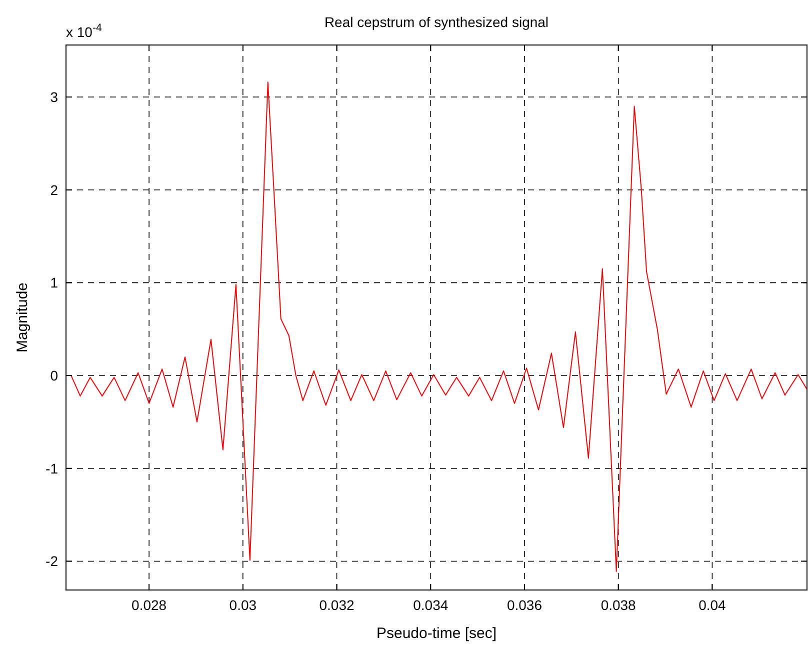 The width and height of the screenshot is (808, 646). What do you see at coordinates (243, 605) in the screenshot?
I see `x-tick-label: 0.03` at bounding box center [243, 605].